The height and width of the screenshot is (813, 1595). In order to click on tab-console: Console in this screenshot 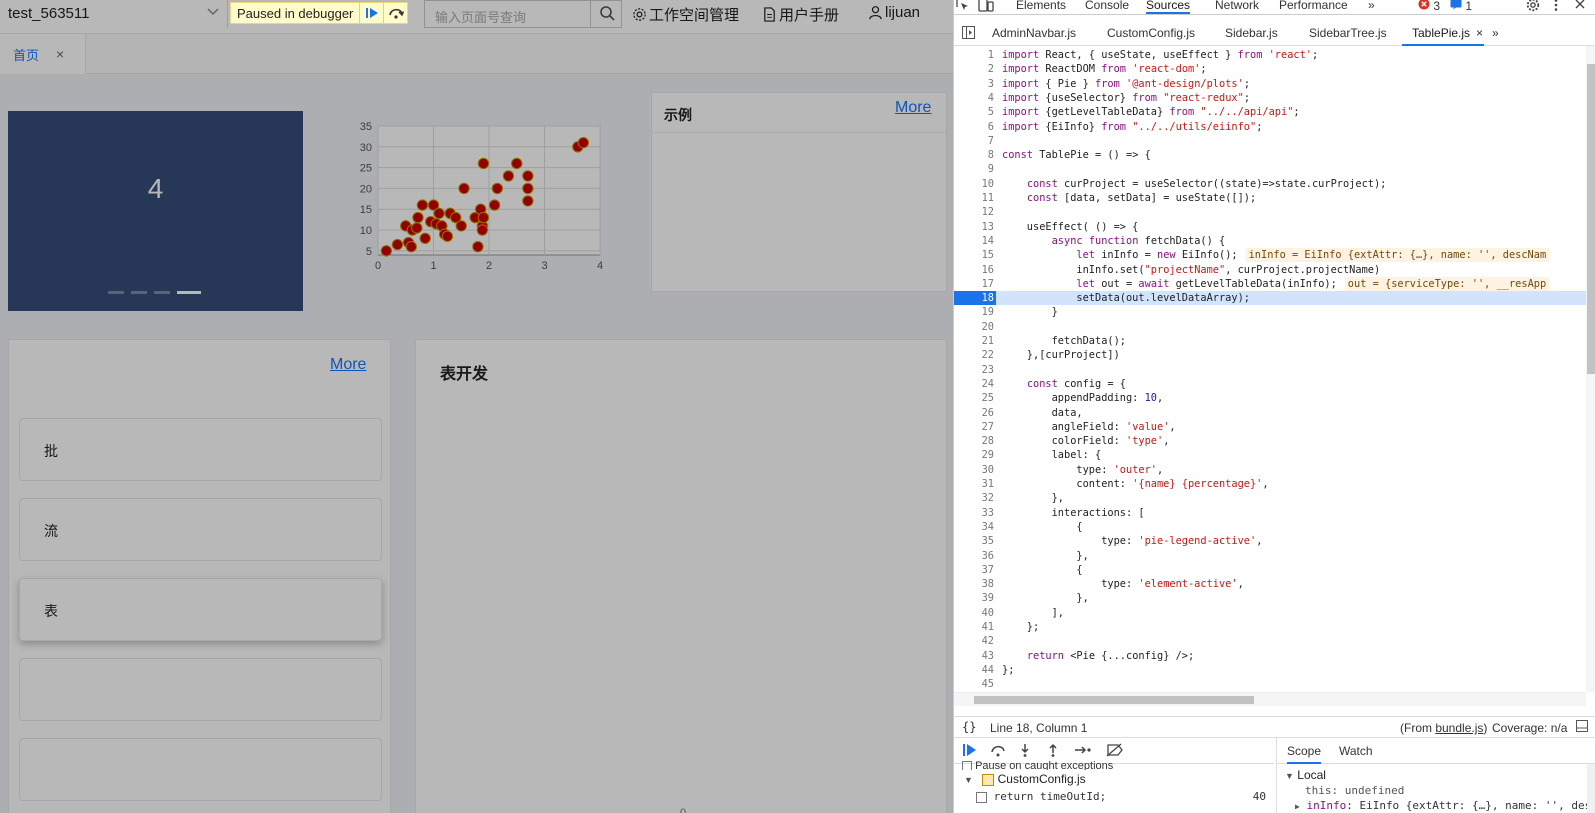, I will do `click(1107, 6)`.